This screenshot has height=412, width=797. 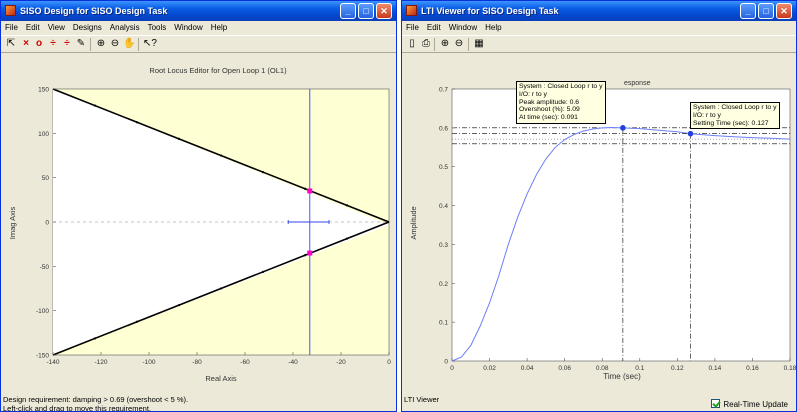 I want to click on realtime-update-toggle: Real-Time Update, so click(x=749, y=404).